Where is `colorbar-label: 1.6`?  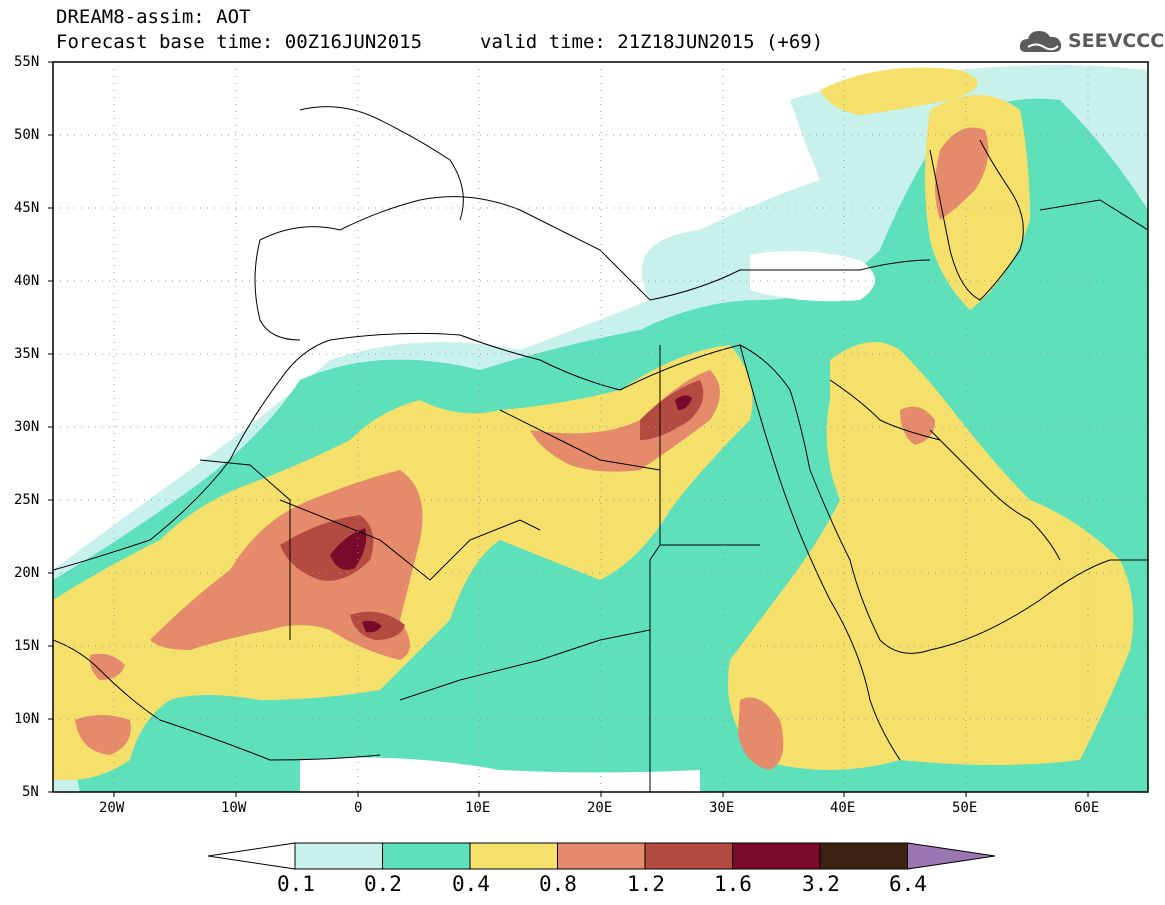
colorbar-label: 1.6 is located at coordinates (733, 884).